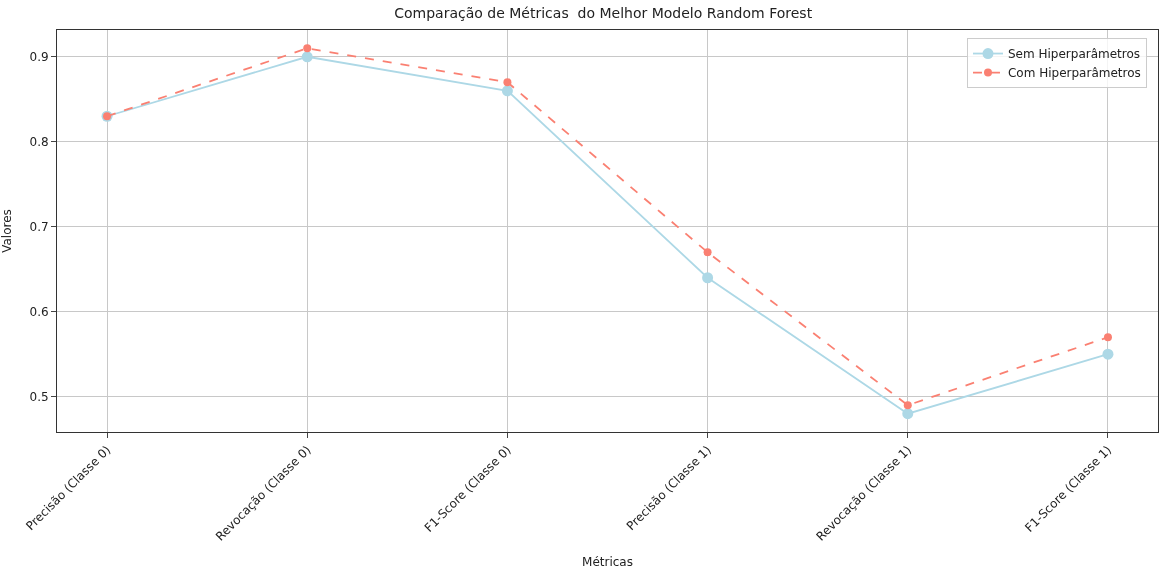 This screenshot has width=1160, height=577. I want to click on legend-label: Sem Hiperparâmetros, so click(1074, 54).